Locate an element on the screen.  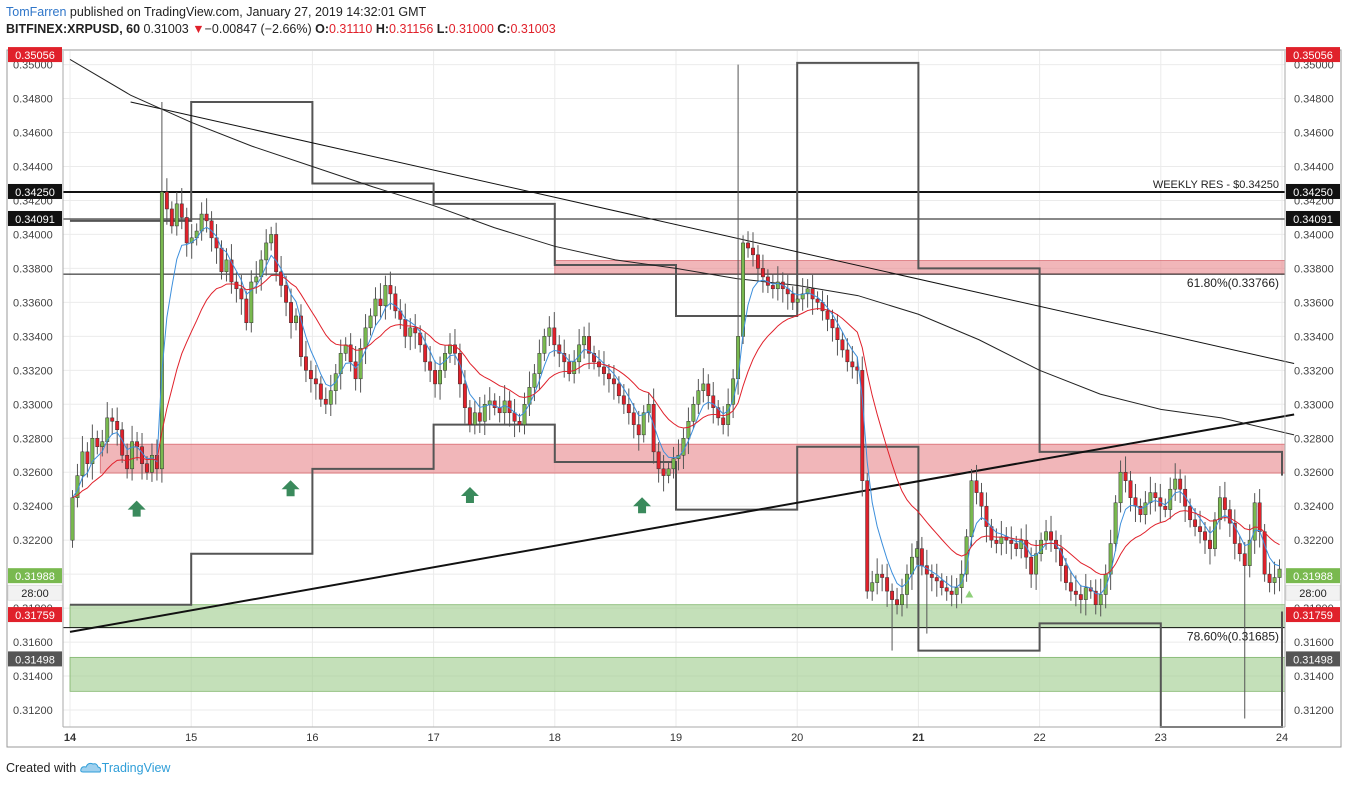
y-tick-label-right: 0.31600 is located at coordinates (1314, 643).